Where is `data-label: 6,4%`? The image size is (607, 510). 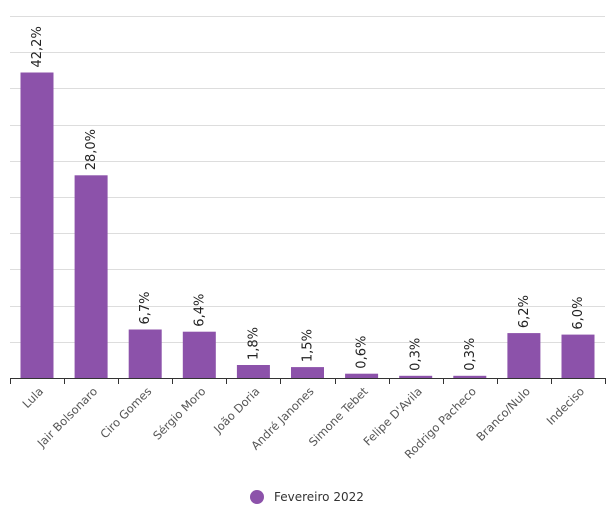
data-label: 6,4% is located at coordinates (199, 310).